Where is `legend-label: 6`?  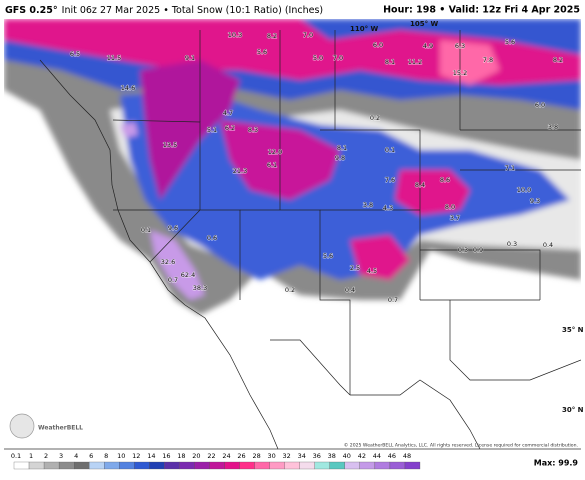 legend-label: 6 is located at coordinates (91, 456).